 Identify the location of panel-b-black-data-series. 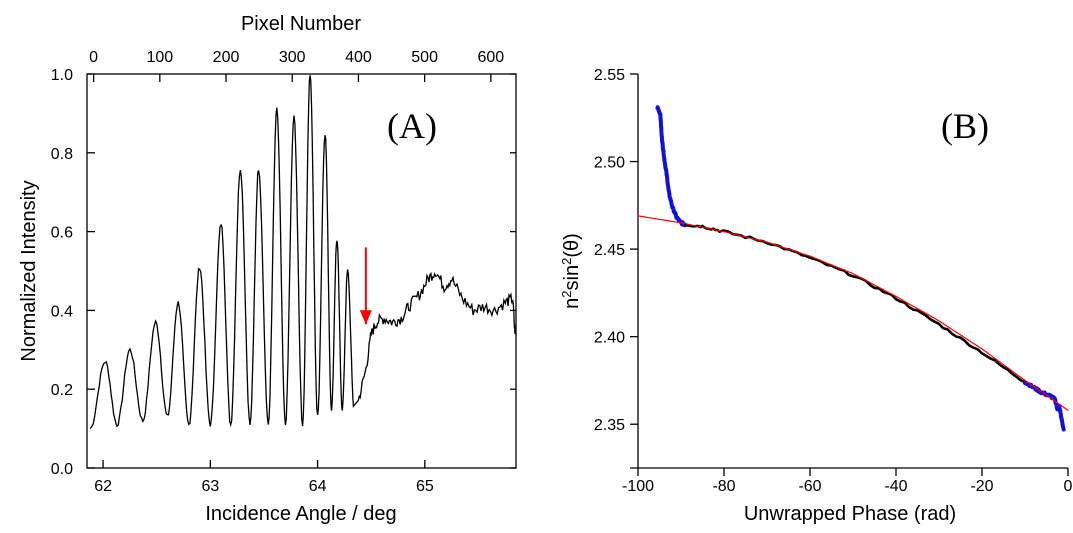
(855, 303).